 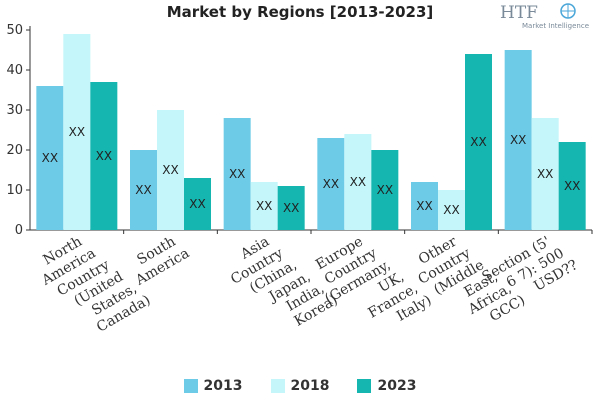 What do you see at coordinates (544, 16) in the screenshot?
I see `htf-logo: HTF Market Intelligence` at bounding box center [544, 16].